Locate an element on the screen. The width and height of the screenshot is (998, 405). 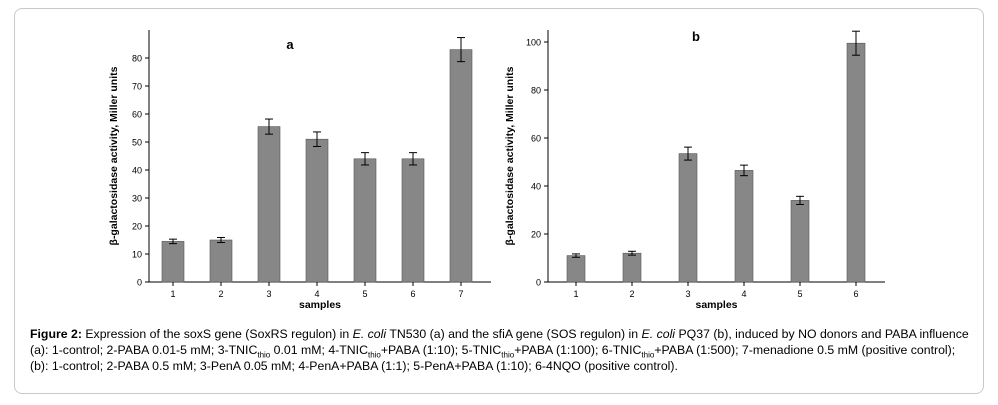
caption-text-5: +PABA (1:10); 5-TNIC is located at coordinates (441, 350).